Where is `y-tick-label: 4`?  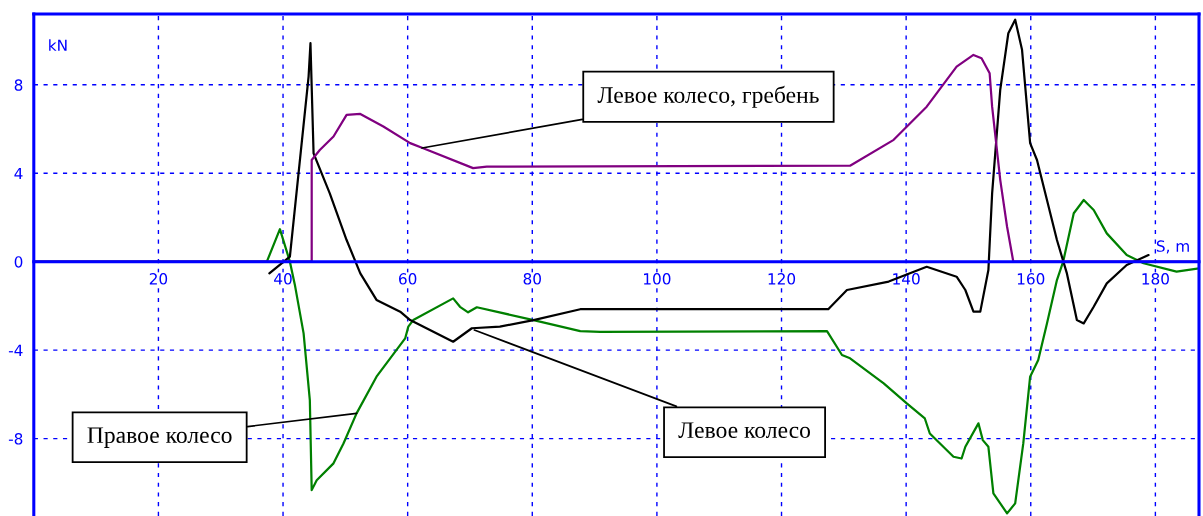
y-tick-label: 4 is located at coordinates (18, 173).